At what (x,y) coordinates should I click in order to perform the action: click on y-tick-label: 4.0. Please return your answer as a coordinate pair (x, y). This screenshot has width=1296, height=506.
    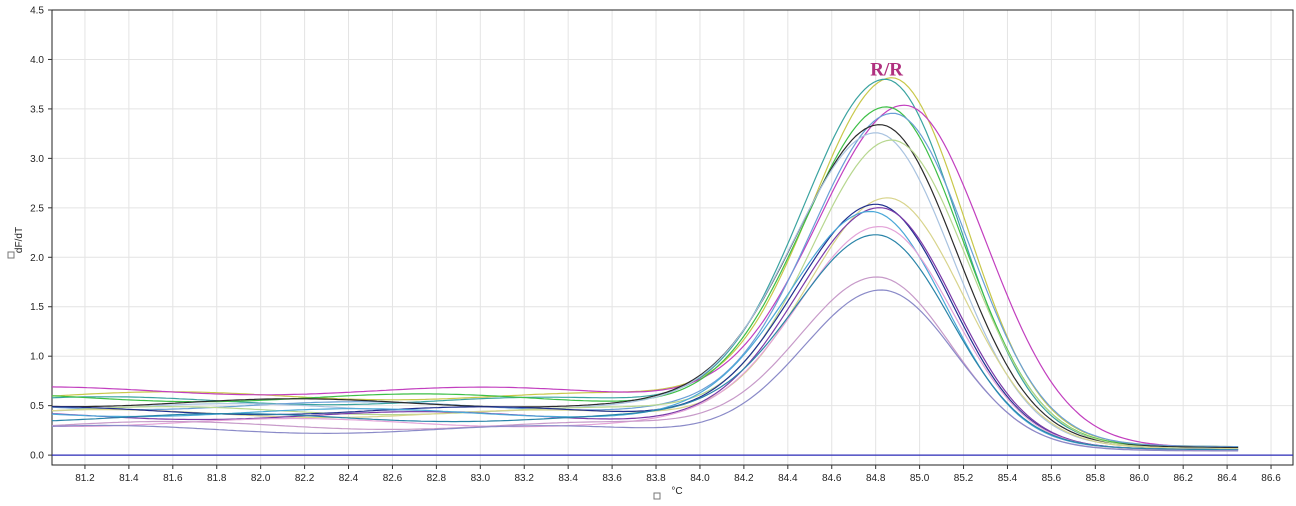
    Looking at the image, I should click on (37, 60).